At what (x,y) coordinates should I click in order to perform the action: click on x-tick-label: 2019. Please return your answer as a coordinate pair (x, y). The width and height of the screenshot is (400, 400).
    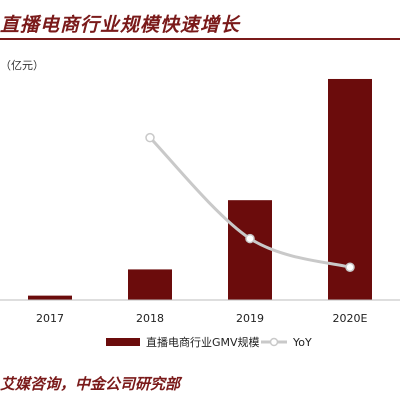
    Looking at the image, I should click on (250, 318).